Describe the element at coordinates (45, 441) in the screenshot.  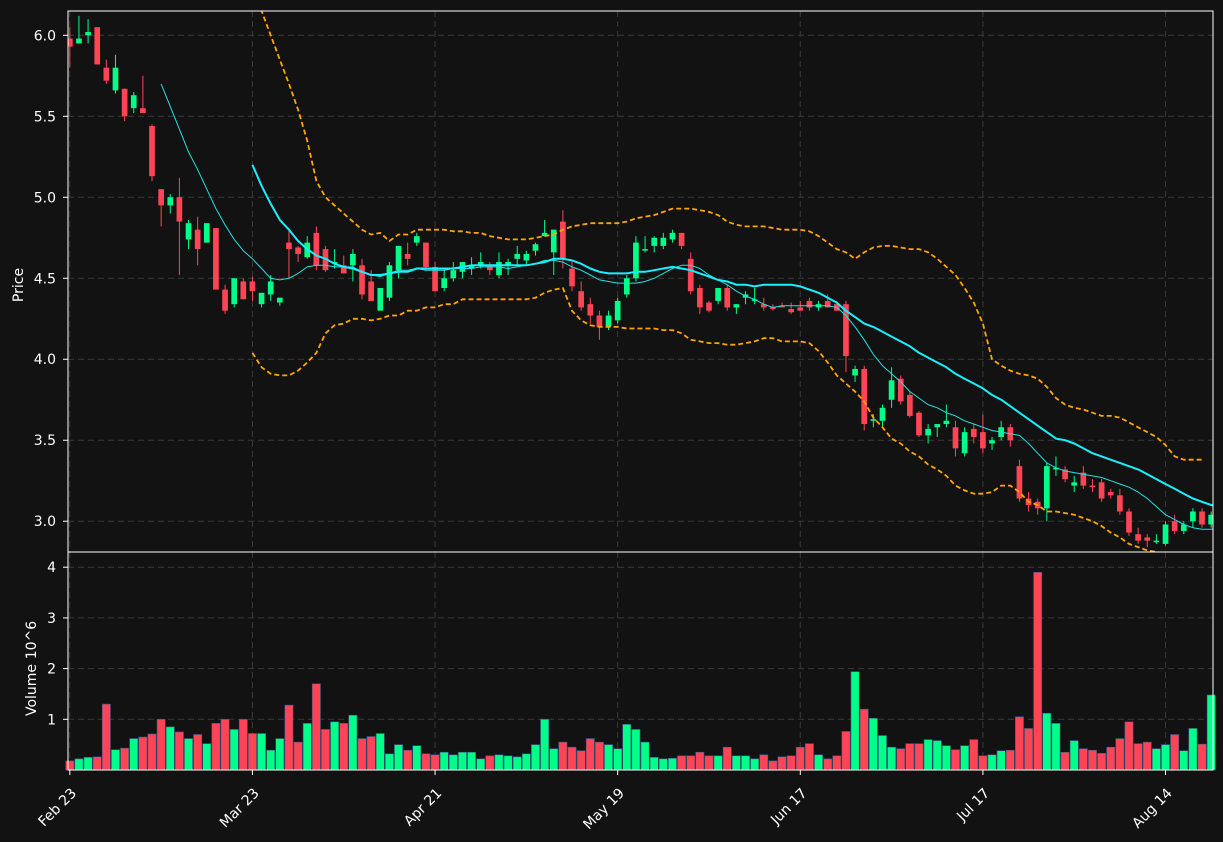
I see `price-tick-label: 3.5` at that location.